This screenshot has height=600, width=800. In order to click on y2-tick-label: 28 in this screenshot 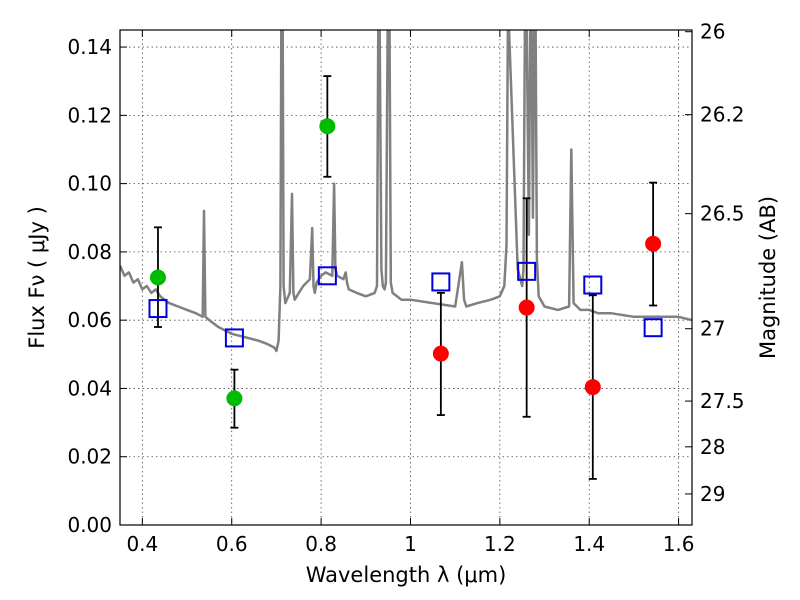, I will do `click(712, 447)`.